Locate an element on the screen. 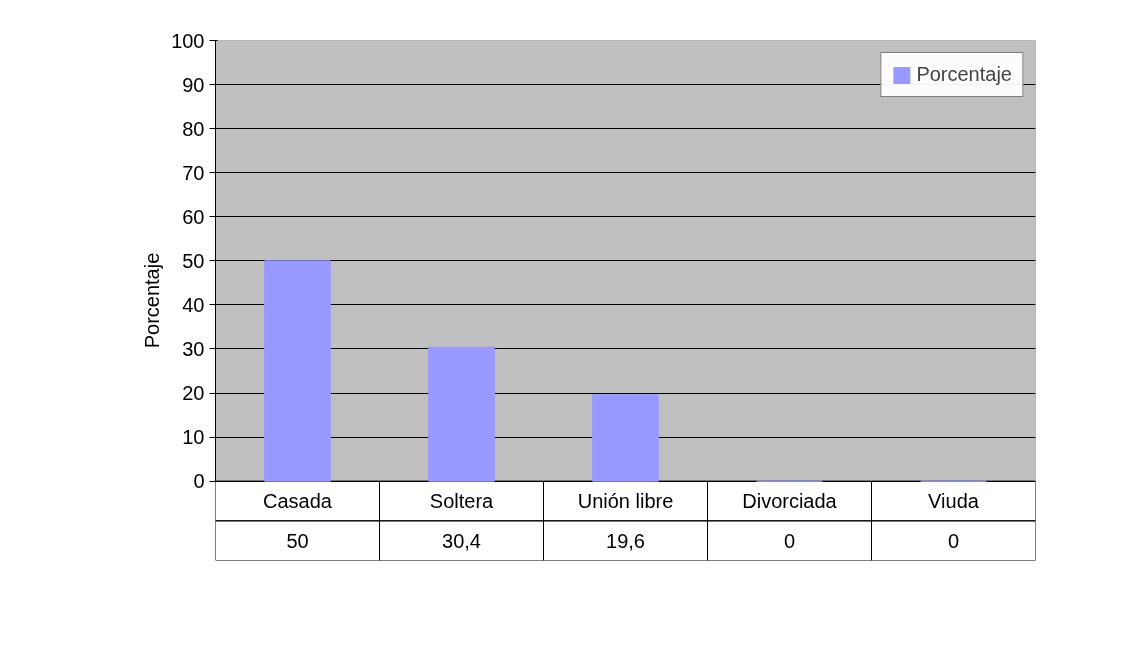 This screenshot has width=1138, height=657. y-tick-label: 60 is located at coordinates (193, 216).